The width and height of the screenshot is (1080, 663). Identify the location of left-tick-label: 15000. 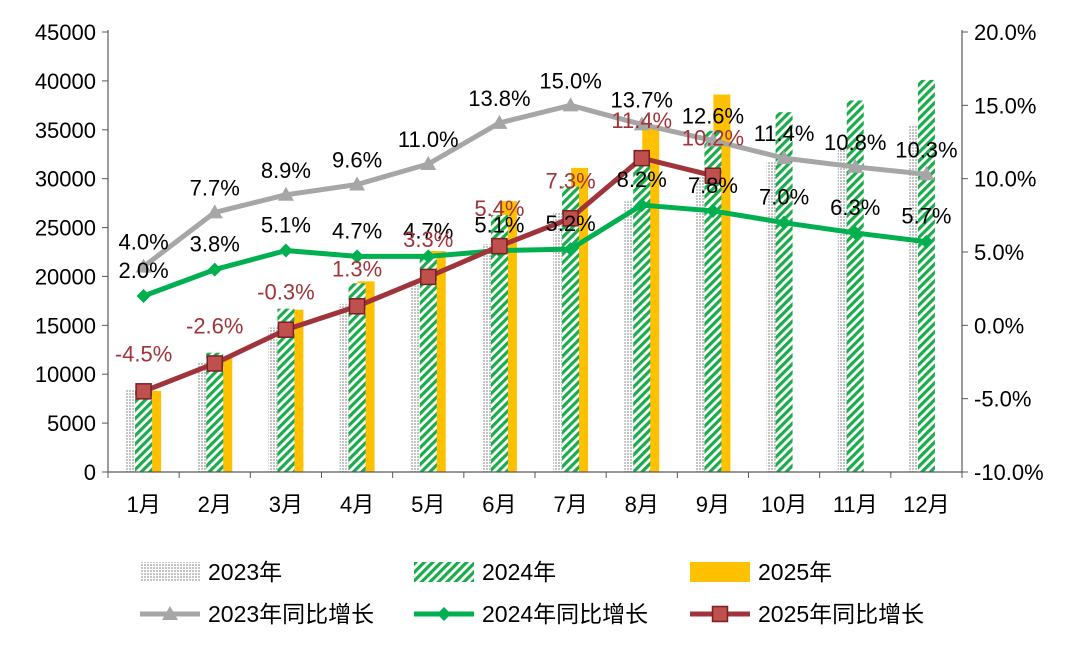
(65, 325).